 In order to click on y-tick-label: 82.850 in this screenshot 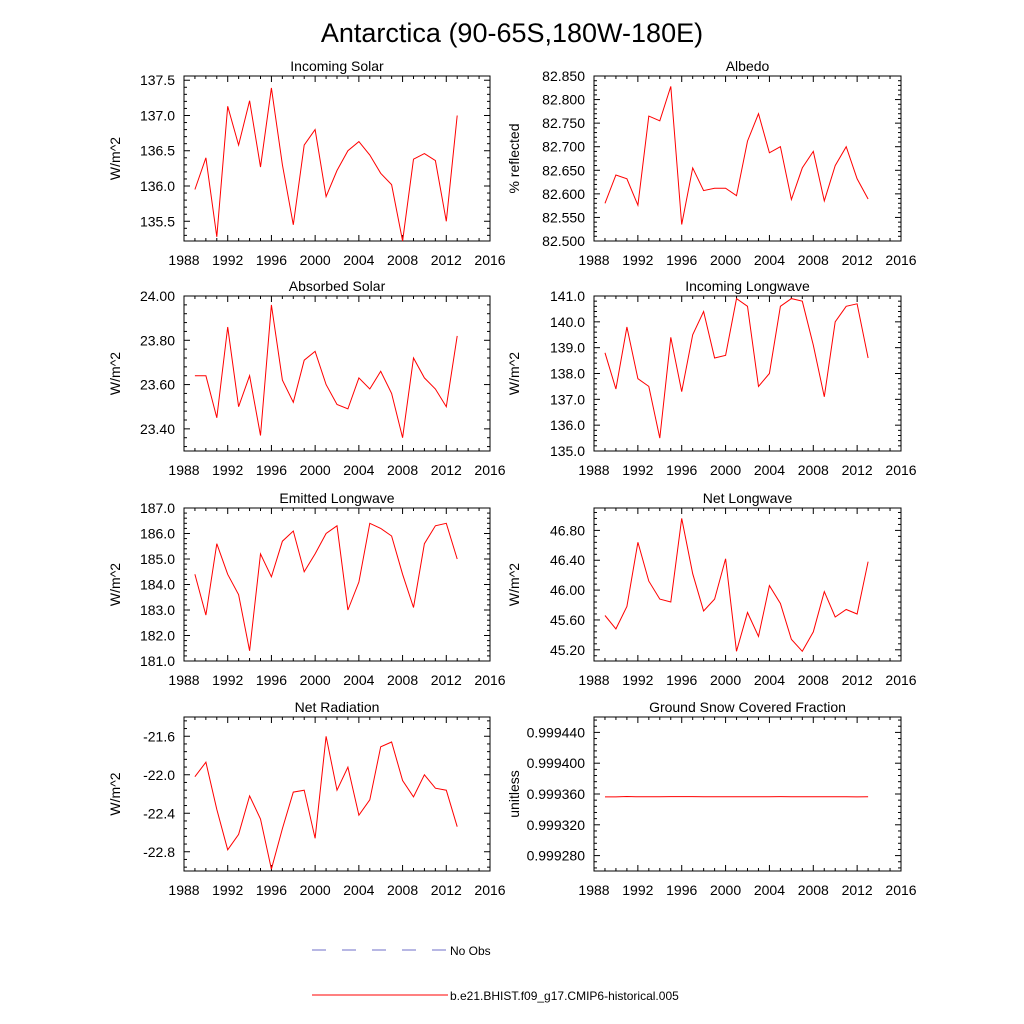, I will do `click(563, 76)`.